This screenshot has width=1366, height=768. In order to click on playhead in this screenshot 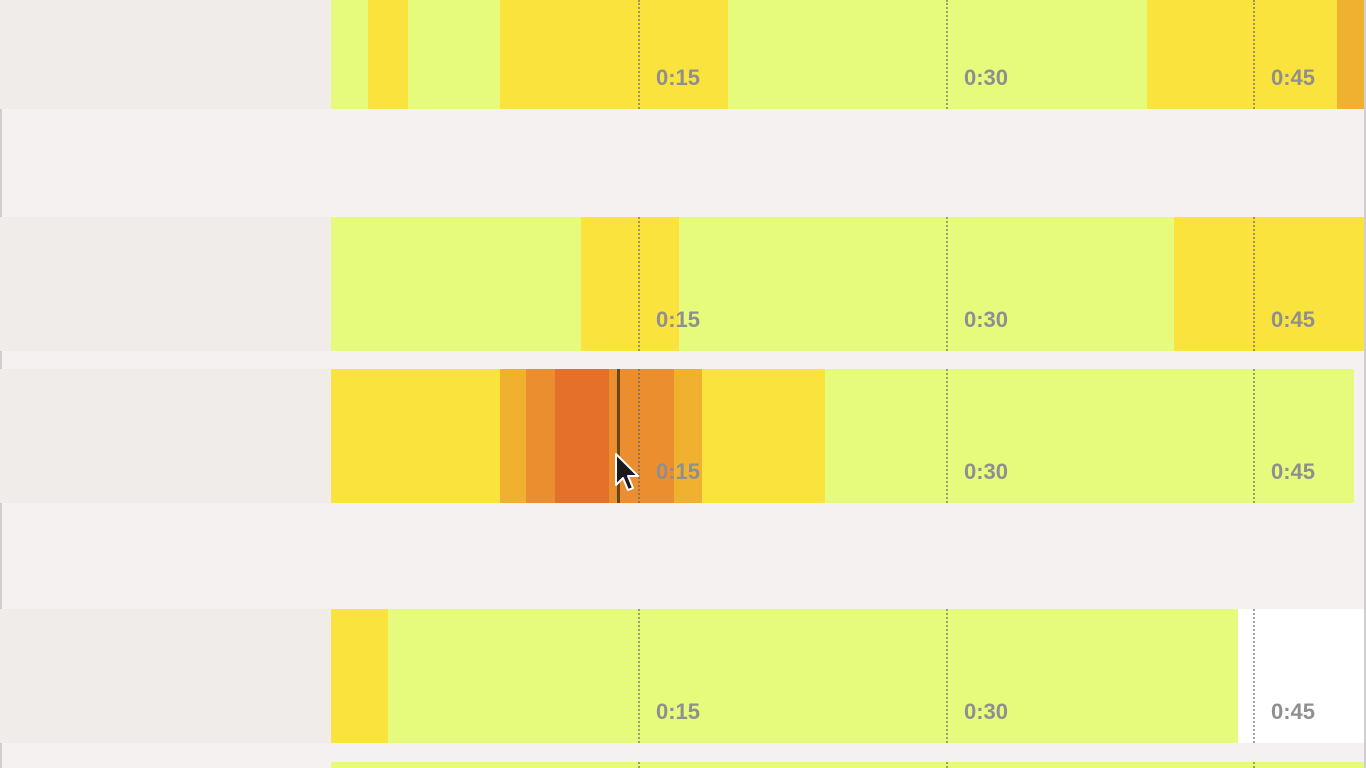, I will do `click(618, 436)`.